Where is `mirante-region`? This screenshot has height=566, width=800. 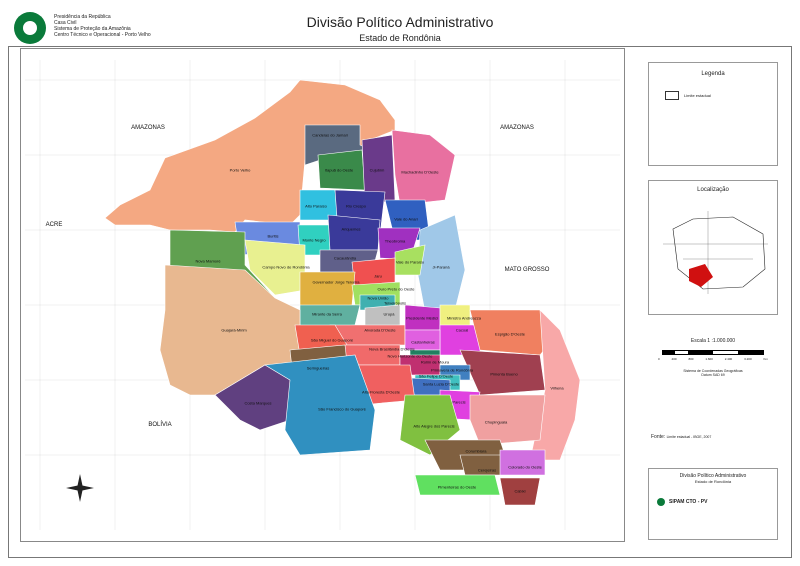 mirante-region is located at coordinates (330, 316).